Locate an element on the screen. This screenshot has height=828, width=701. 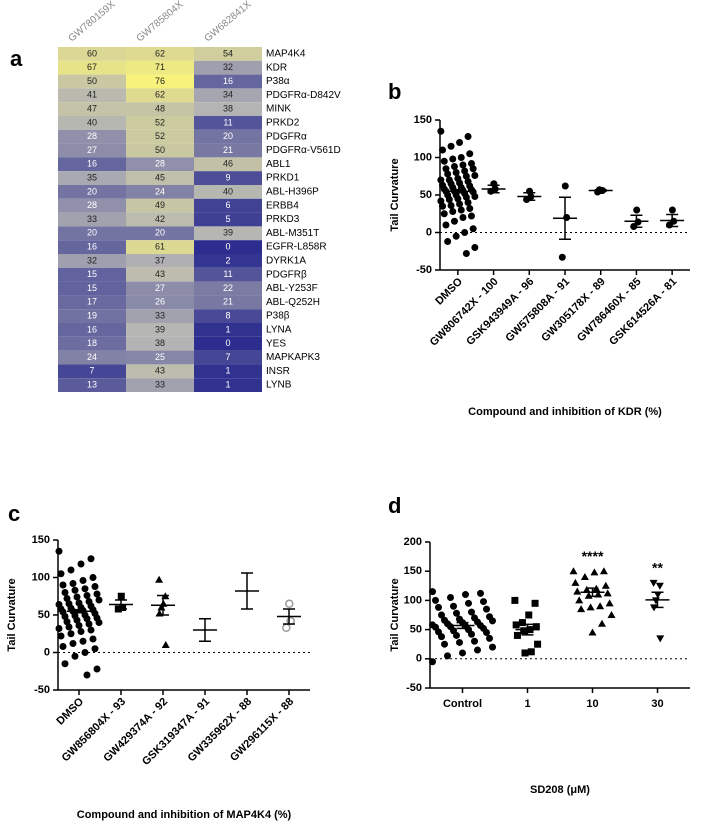
x-tick-label: DMSO is located at coordinates (70, 711).